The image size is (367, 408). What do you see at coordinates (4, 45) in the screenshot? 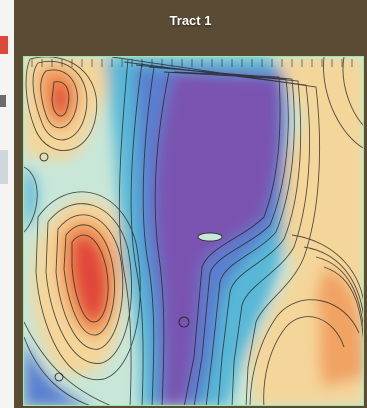
I see `edge-mark-red` at bounding box center [4, 45].